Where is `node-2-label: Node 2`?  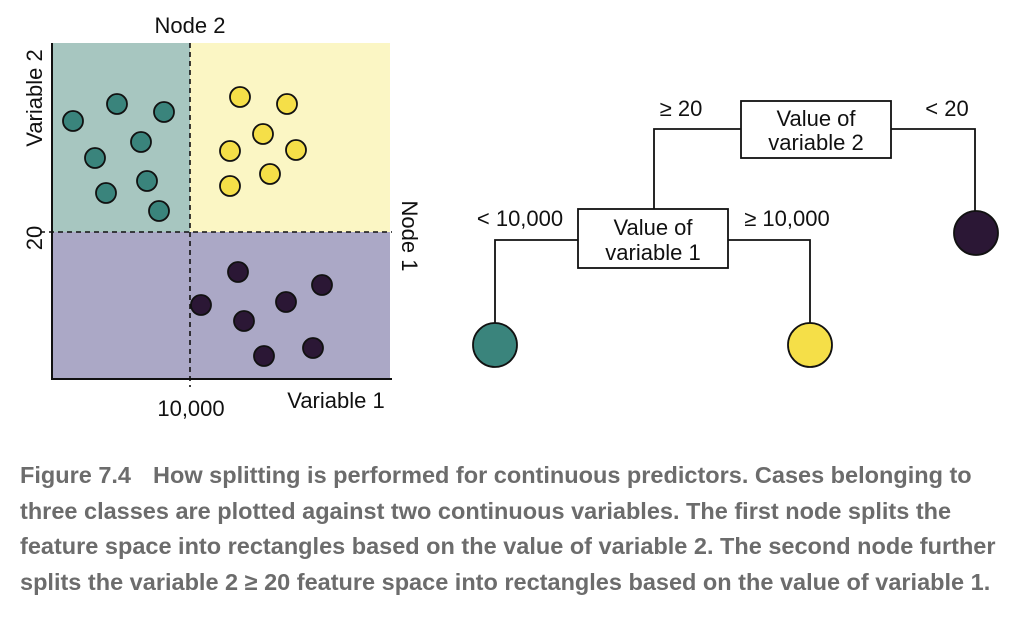
node-2-label: Node 2 is located at coordinates (190, 25).